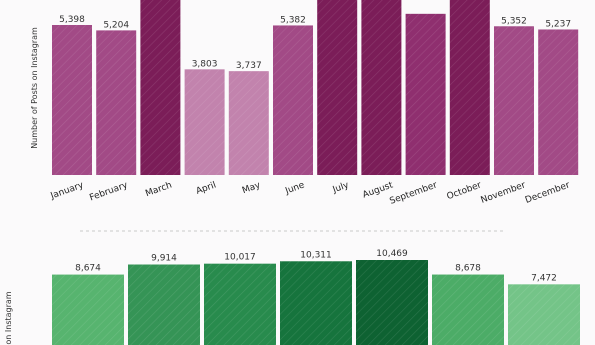 This screenshot has width=595, height=345. What do you see at coordinates (67, 191) in the screenshot?
I see `x-tick-label: January` at bounding box center [67, 191].